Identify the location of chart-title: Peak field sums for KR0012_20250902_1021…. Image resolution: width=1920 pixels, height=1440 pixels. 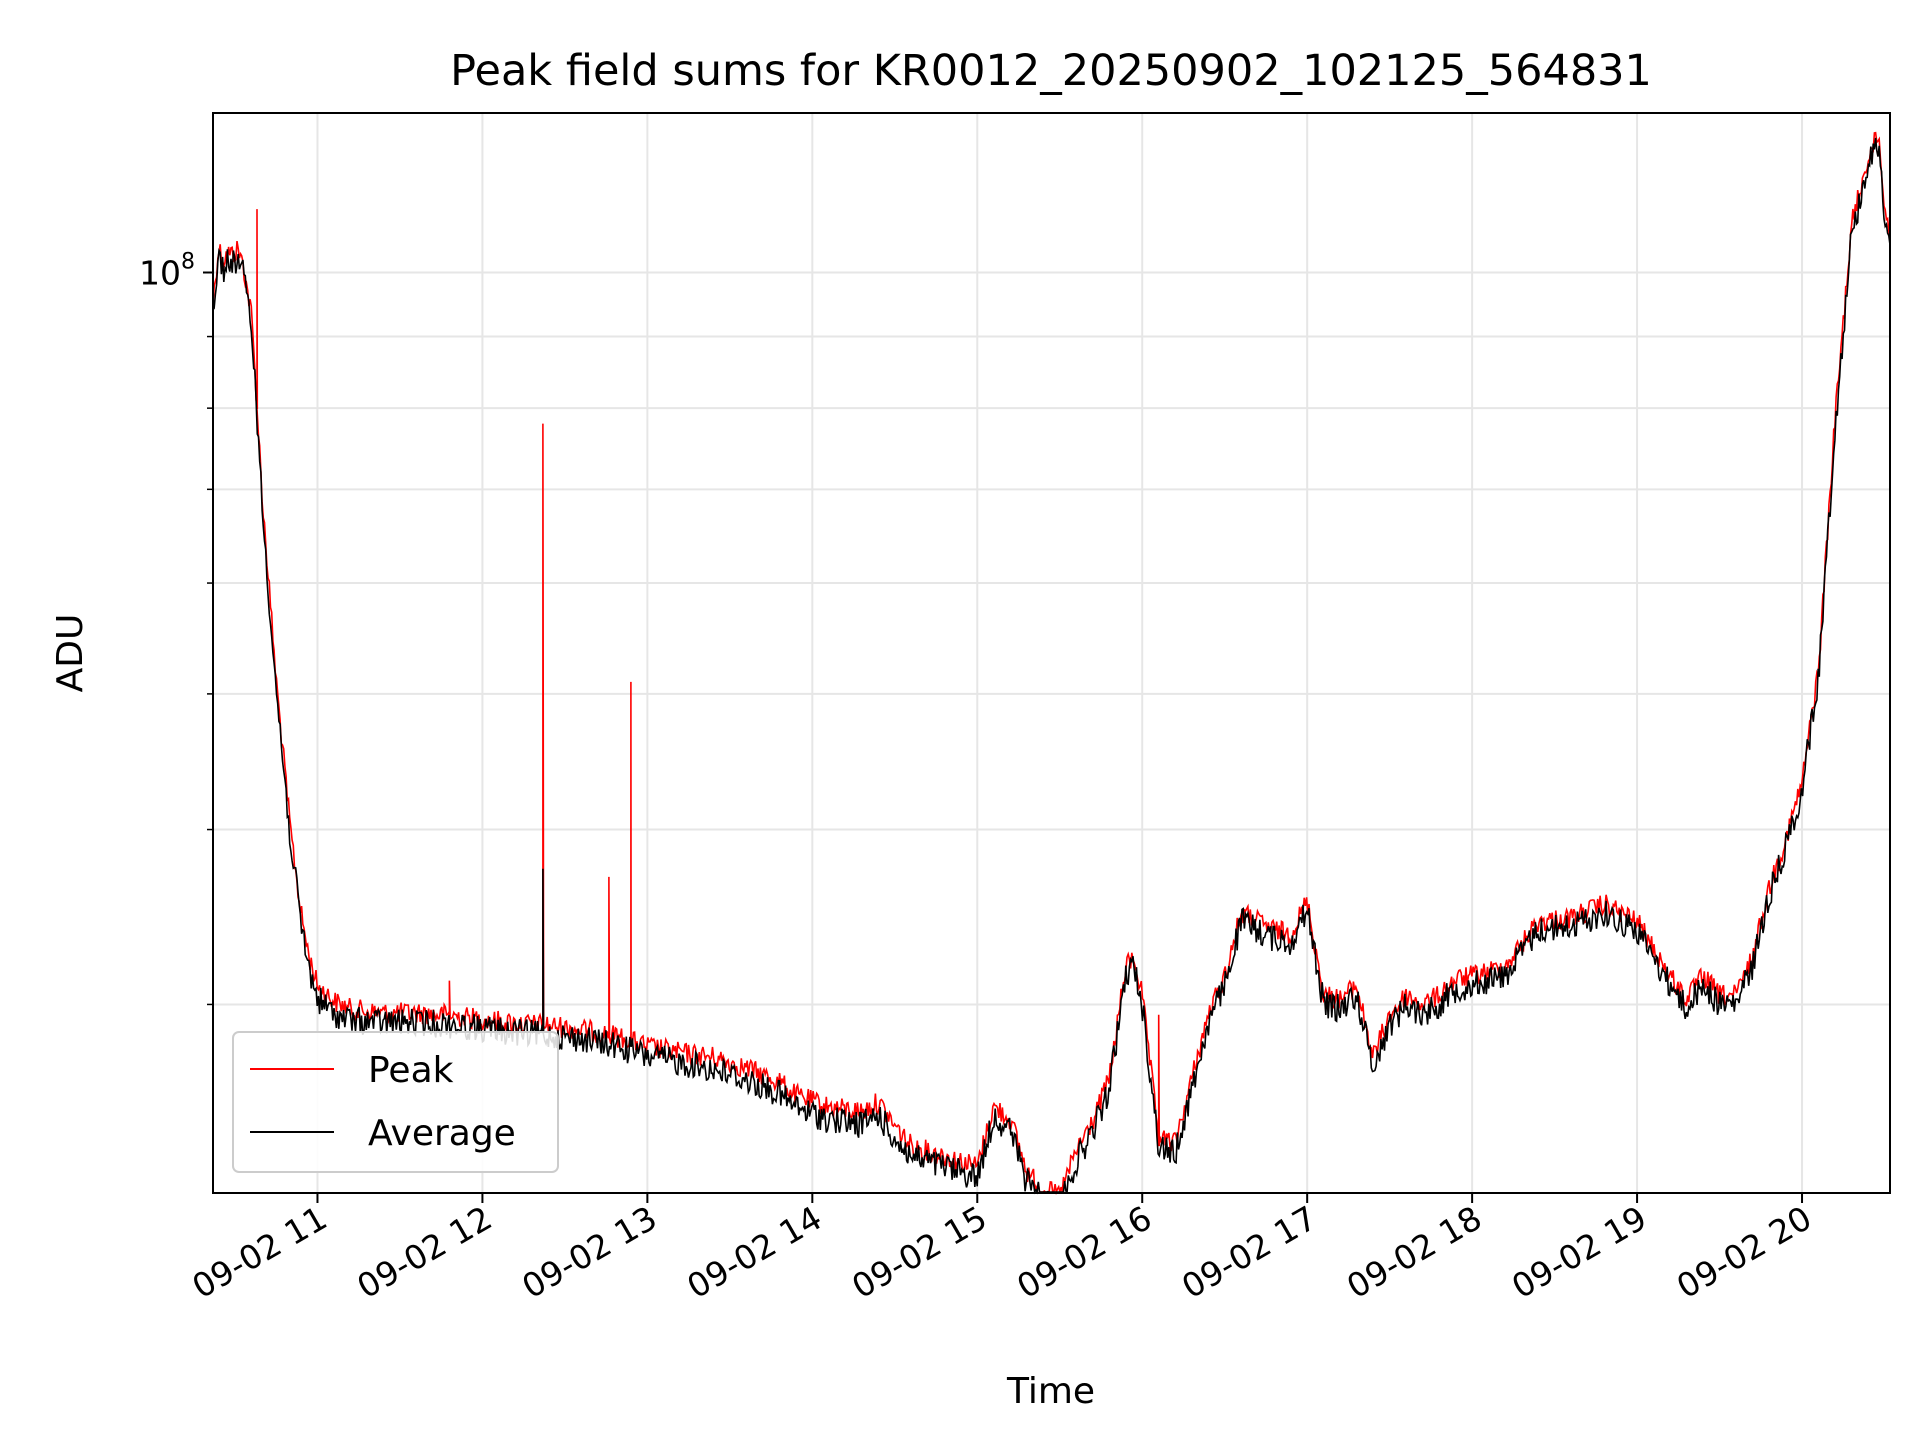
(1051, 71).